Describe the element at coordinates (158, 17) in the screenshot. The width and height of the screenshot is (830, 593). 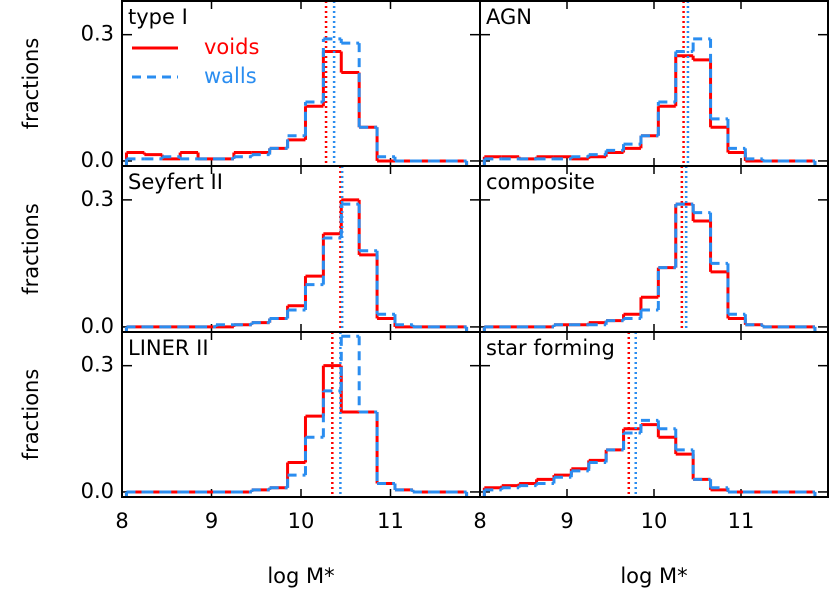
I see `panel-title: type I` at that location.